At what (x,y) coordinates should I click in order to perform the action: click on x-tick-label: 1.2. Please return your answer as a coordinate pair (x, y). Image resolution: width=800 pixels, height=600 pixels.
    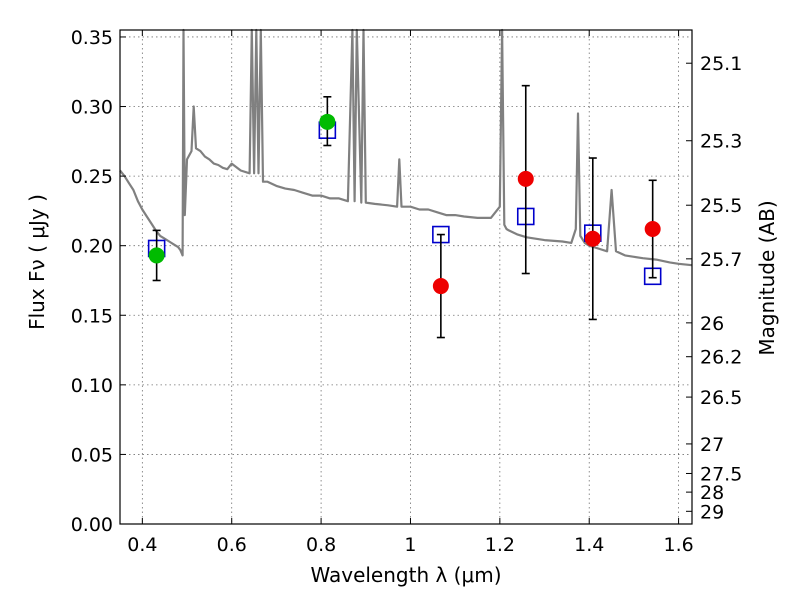
    Looking at the image, I should click on (500, 545).